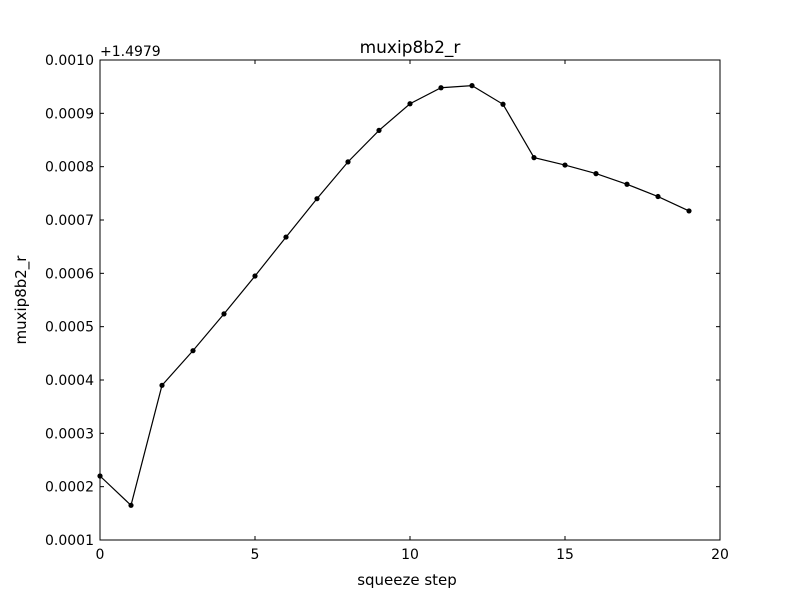  I want to click on y-offset-label: +1.4979, so click(130, 52).